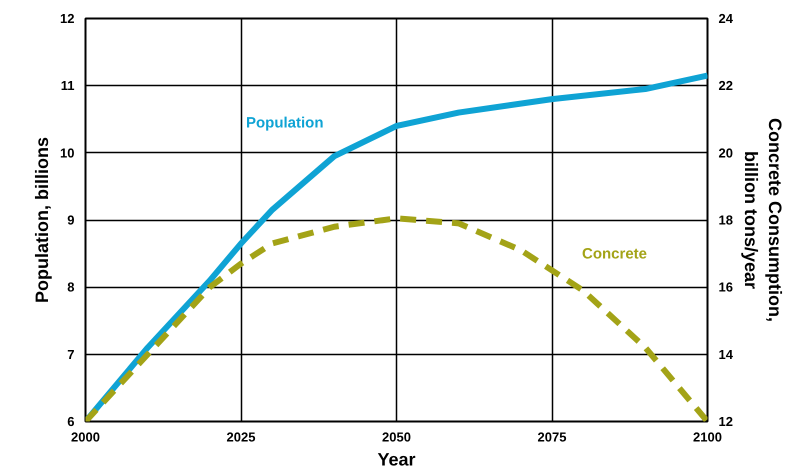  I want to click on series-label: Population, so click(285, 123).